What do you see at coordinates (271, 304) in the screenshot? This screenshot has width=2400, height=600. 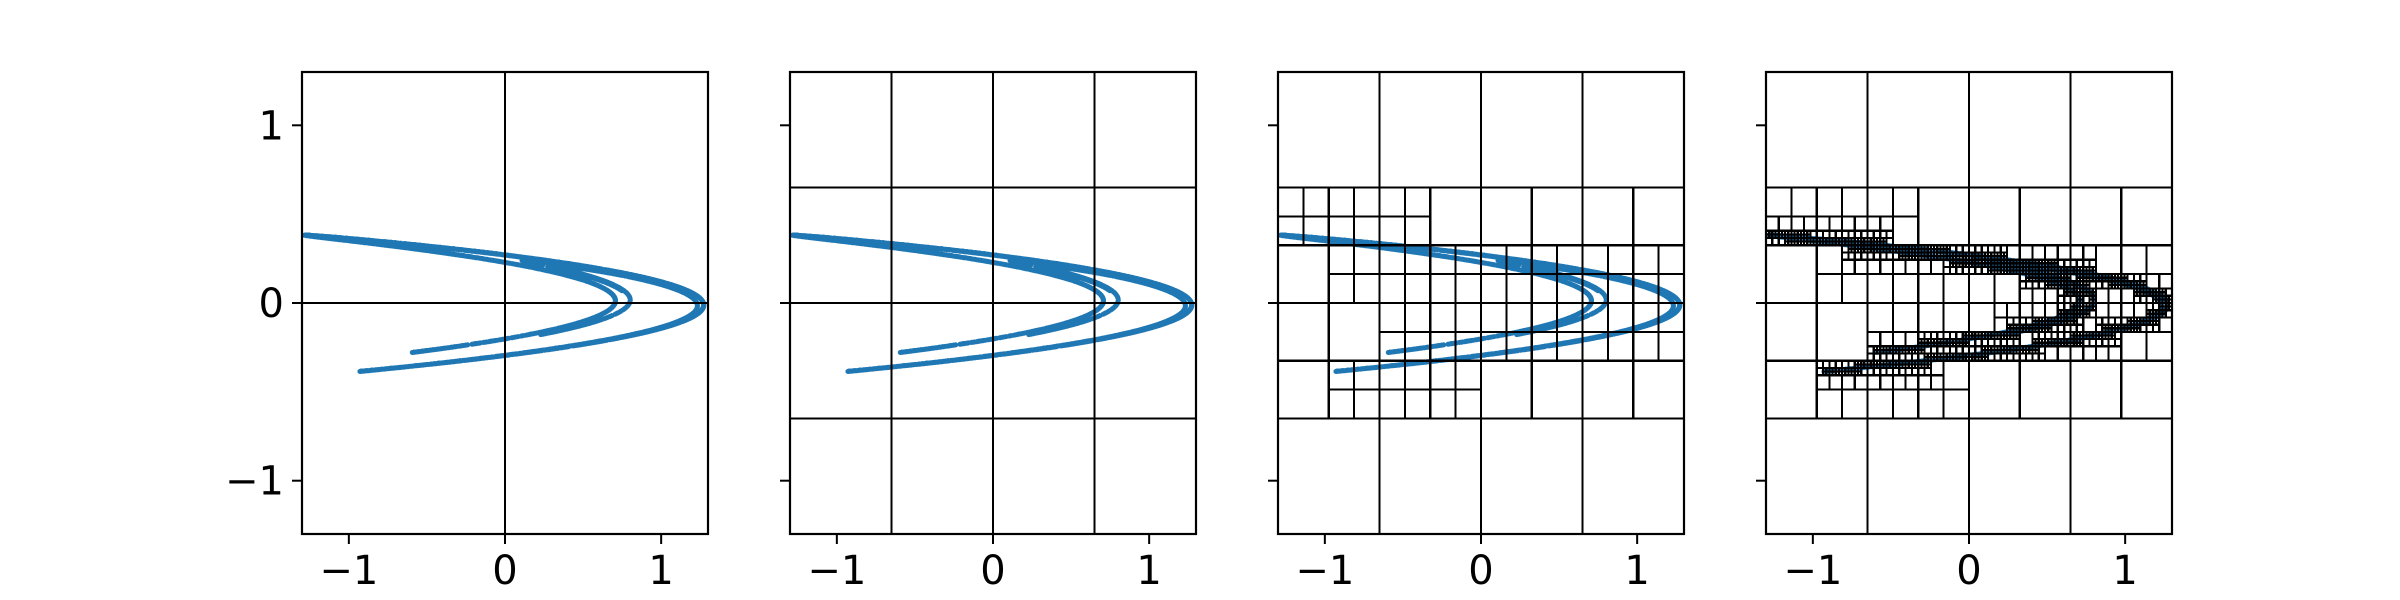 I see `y-tick-label: 0` at bounding box center [271, 304].